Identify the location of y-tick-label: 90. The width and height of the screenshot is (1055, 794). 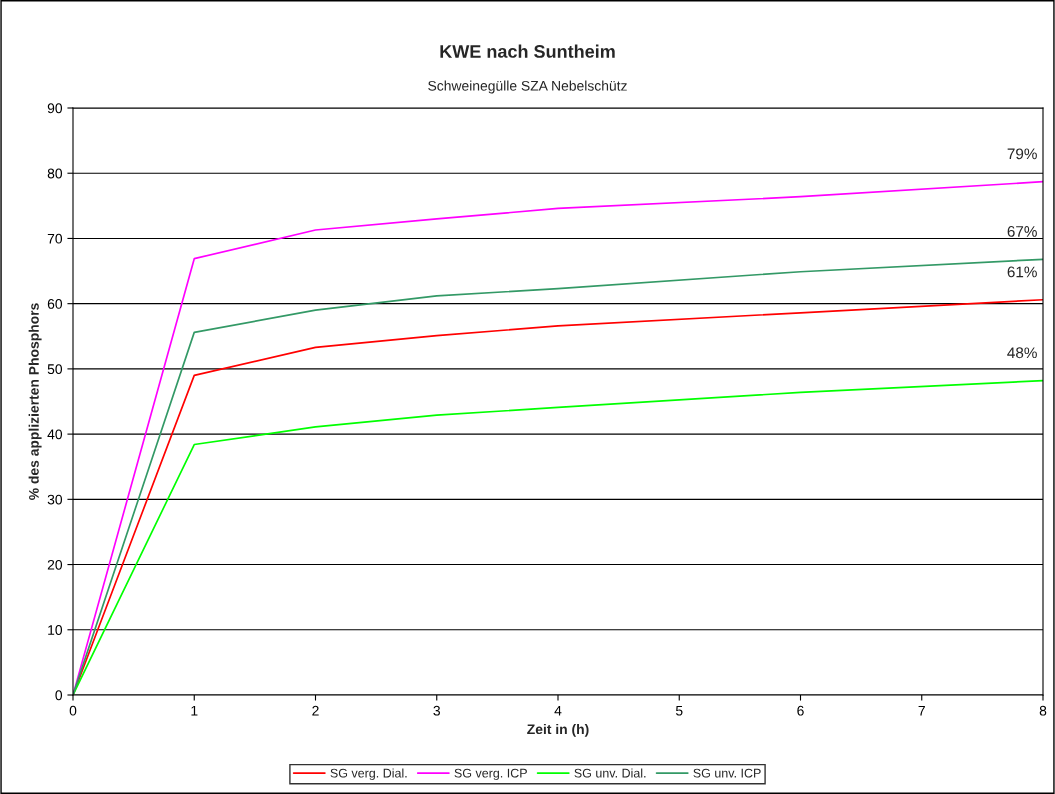
(55, 108).